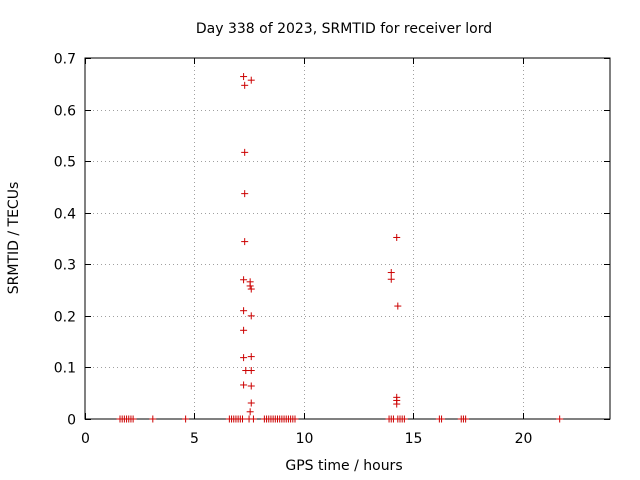 This screenshot has height=480, width=640. I want to click on y-tick-label: 0.1, so click(65, 369).